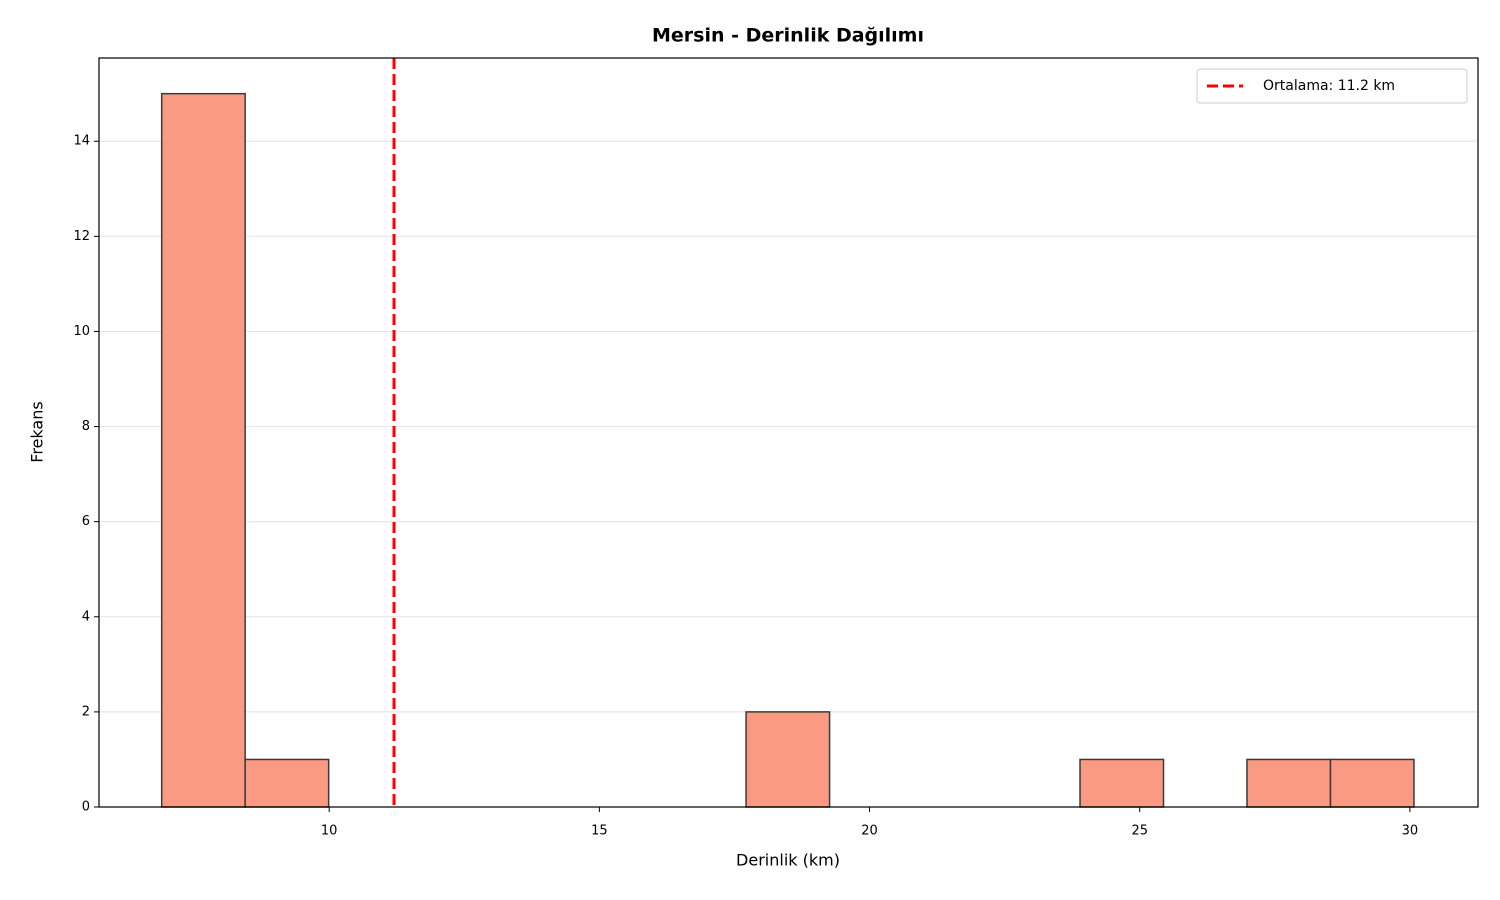 Image resolution: width=1500 pixels, height=900 pixels. I want to click on x-tick-label: 30, so click(1410, 831).